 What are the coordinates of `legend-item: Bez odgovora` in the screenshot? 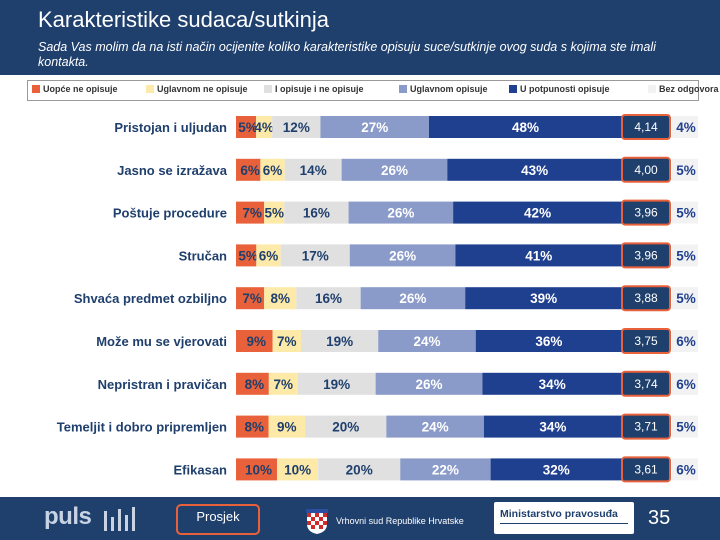 It's located at (683, 90).